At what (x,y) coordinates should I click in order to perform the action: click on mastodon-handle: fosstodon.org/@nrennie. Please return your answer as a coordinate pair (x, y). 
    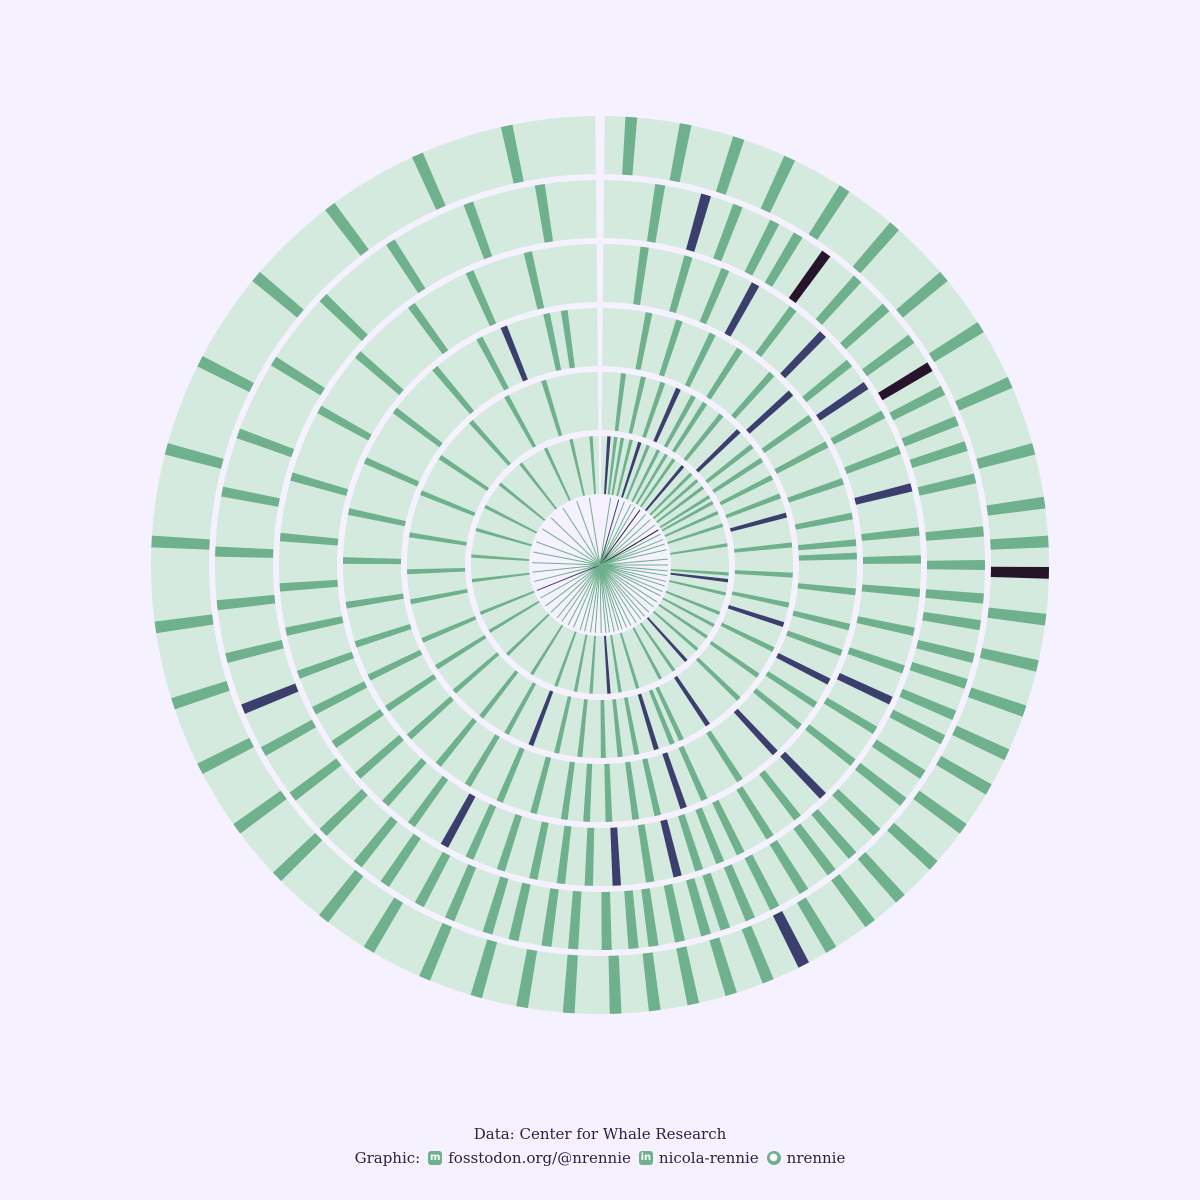
    Looking at the image, I should click on (539, 1158).